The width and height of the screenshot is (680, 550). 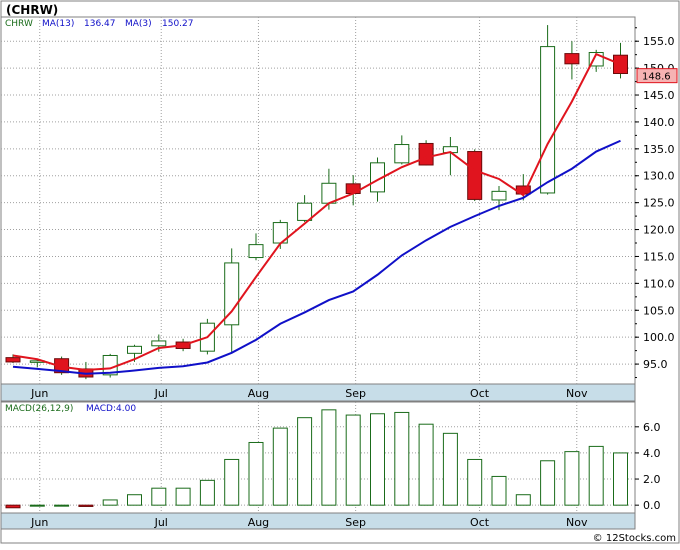 What do you see at coordinates (161, 522) in the screenshot?
I see `macd-month-label: Jul` at bounding box center [161, 522].